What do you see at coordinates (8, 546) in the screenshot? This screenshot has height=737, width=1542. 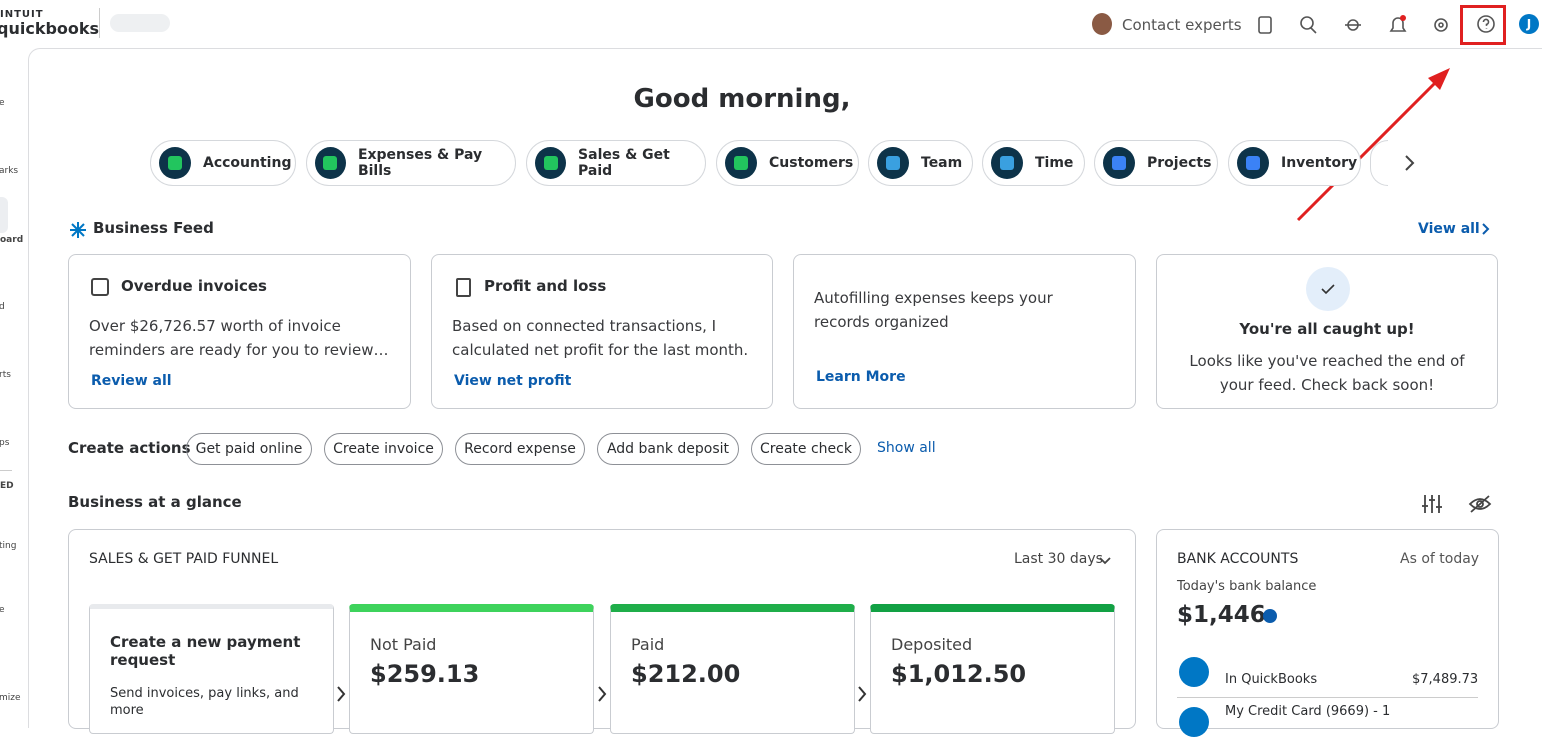 I see `sidebar-item: ting` at bounding box center [8, 546].